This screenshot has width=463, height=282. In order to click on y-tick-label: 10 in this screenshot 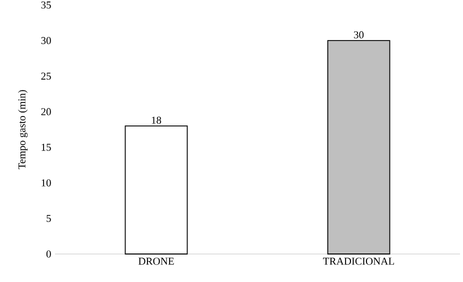, I will do `click(46, 182)`.